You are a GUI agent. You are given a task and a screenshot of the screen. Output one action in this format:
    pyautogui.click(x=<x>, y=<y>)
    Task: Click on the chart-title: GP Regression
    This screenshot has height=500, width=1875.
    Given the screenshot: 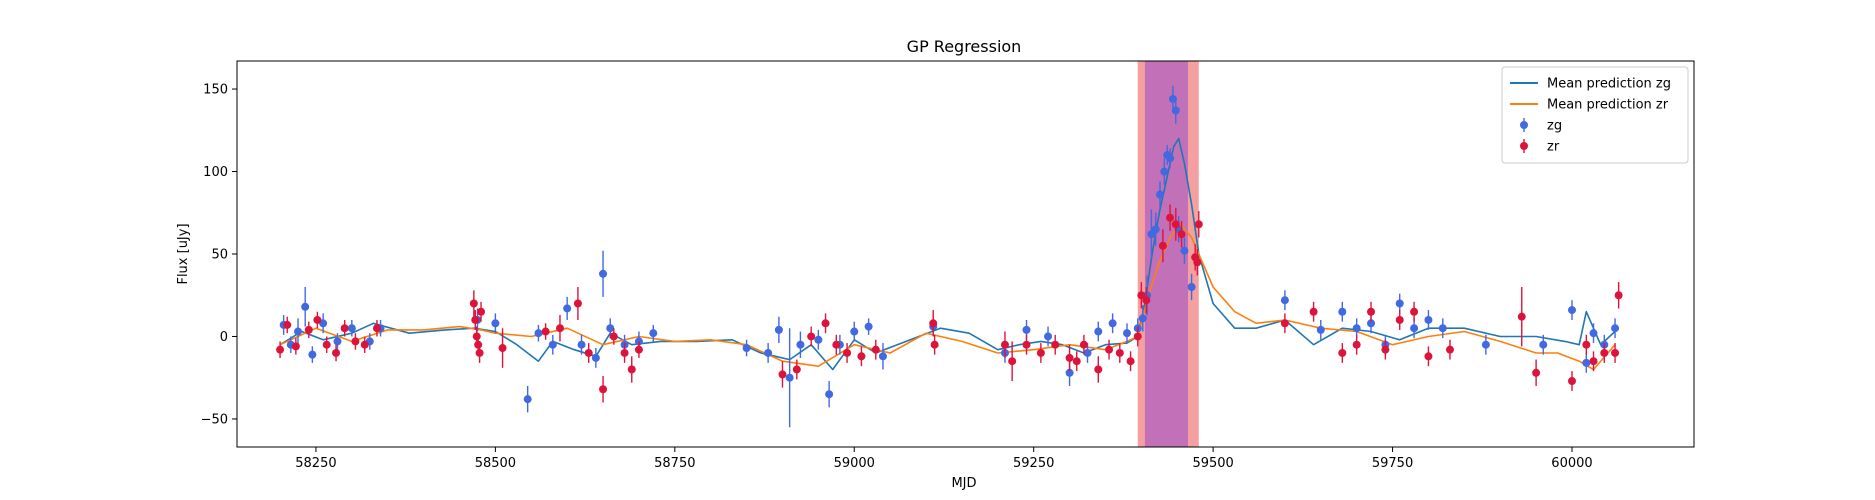 What is the action you would take?
    pyautogui.click(x=964, y=46)
    